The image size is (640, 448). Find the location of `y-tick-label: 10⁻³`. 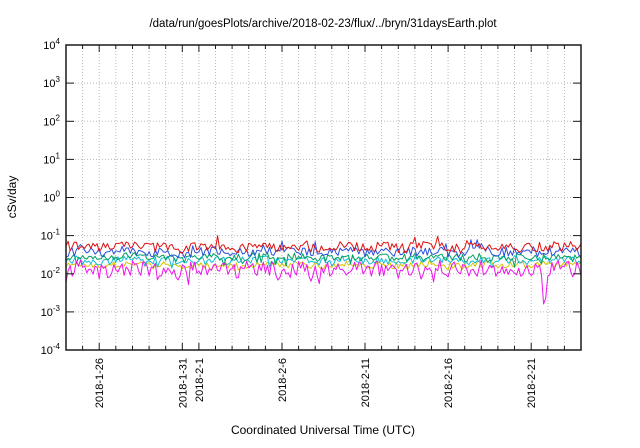

y-tick-label: 10⁻³ is located at coordinates (51, 311).